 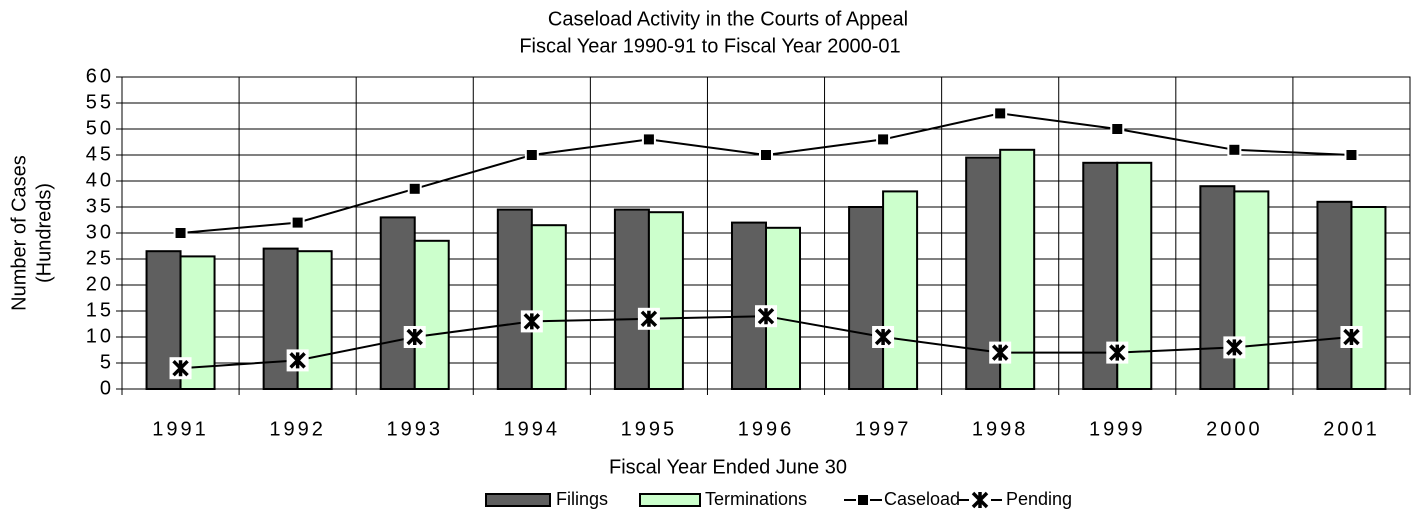 What do you see at coordinates (1234, 429) in the screenshot?
I see `x-tick-label: 2000` at bounding box center [1234, 429].